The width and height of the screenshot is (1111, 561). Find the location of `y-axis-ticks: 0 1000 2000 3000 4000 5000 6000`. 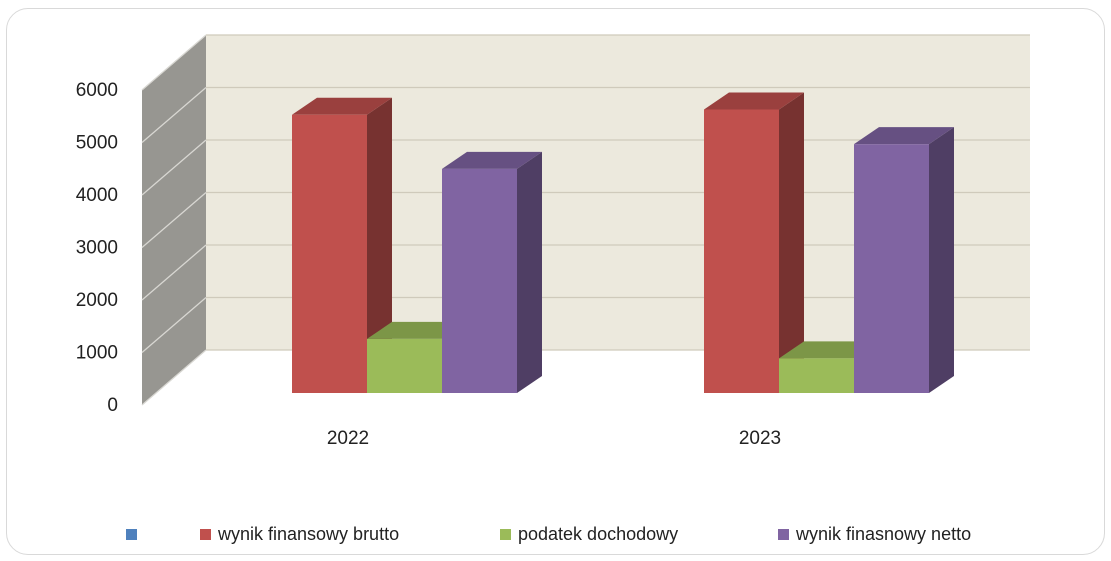

y-axis-ticks: 0 1000 2000 3000 4000 5000 6000 is located at coordinates (97, 248).